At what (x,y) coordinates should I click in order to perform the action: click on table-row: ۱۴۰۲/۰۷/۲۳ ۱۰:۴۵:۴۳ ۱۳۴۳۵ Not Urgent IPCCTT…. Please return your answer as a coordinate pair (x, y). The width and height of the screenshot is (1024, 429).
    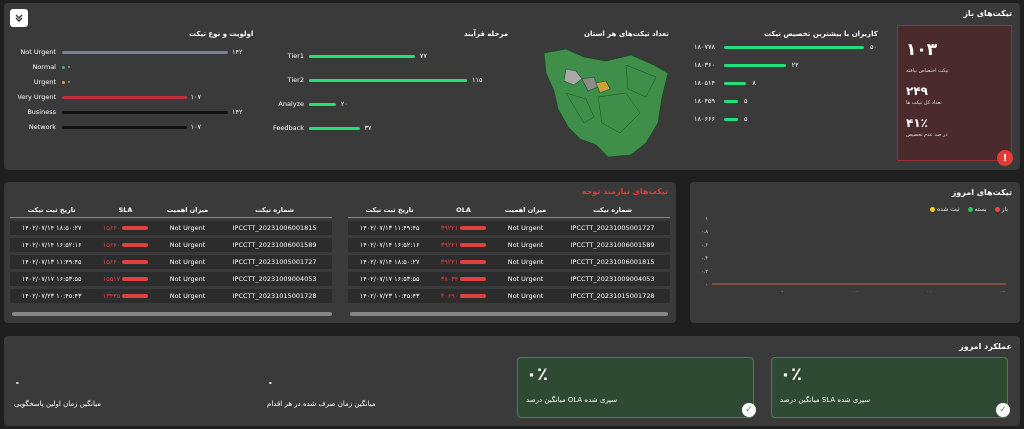
    Looking at the image, I should click on (171, 296).